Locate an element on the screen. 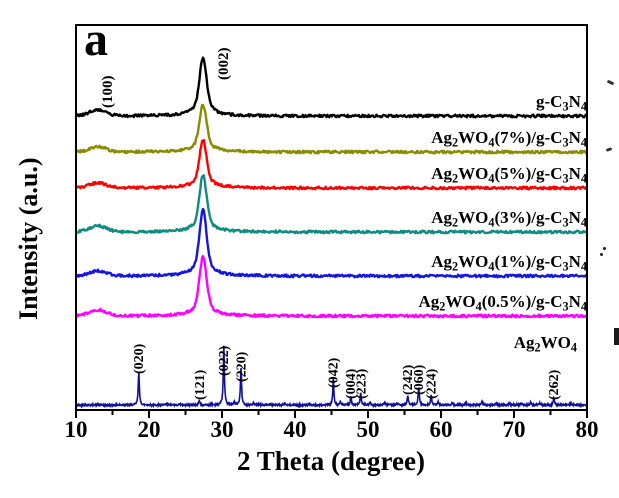 Image resolution: width=619 pixels, height=498 pixels. hkl-peak-label: (220) is located at coordinates (241, 366).